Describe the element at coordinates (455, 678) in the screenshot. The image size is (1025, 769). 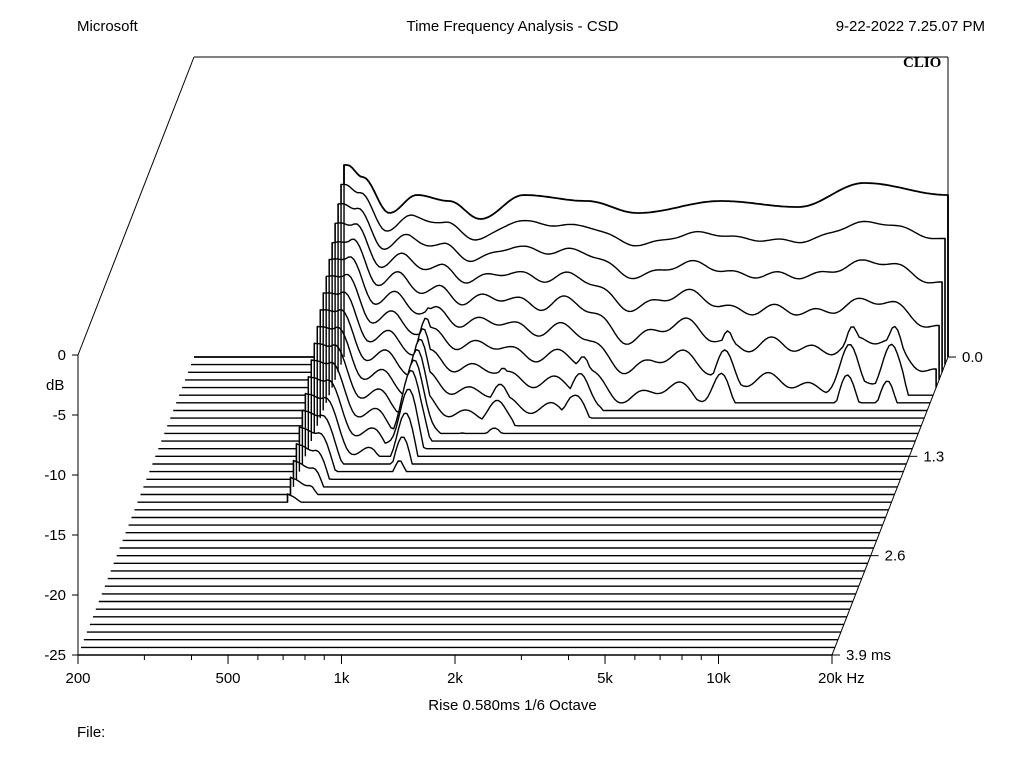
I see `x-tick-label: 2k` at that location.